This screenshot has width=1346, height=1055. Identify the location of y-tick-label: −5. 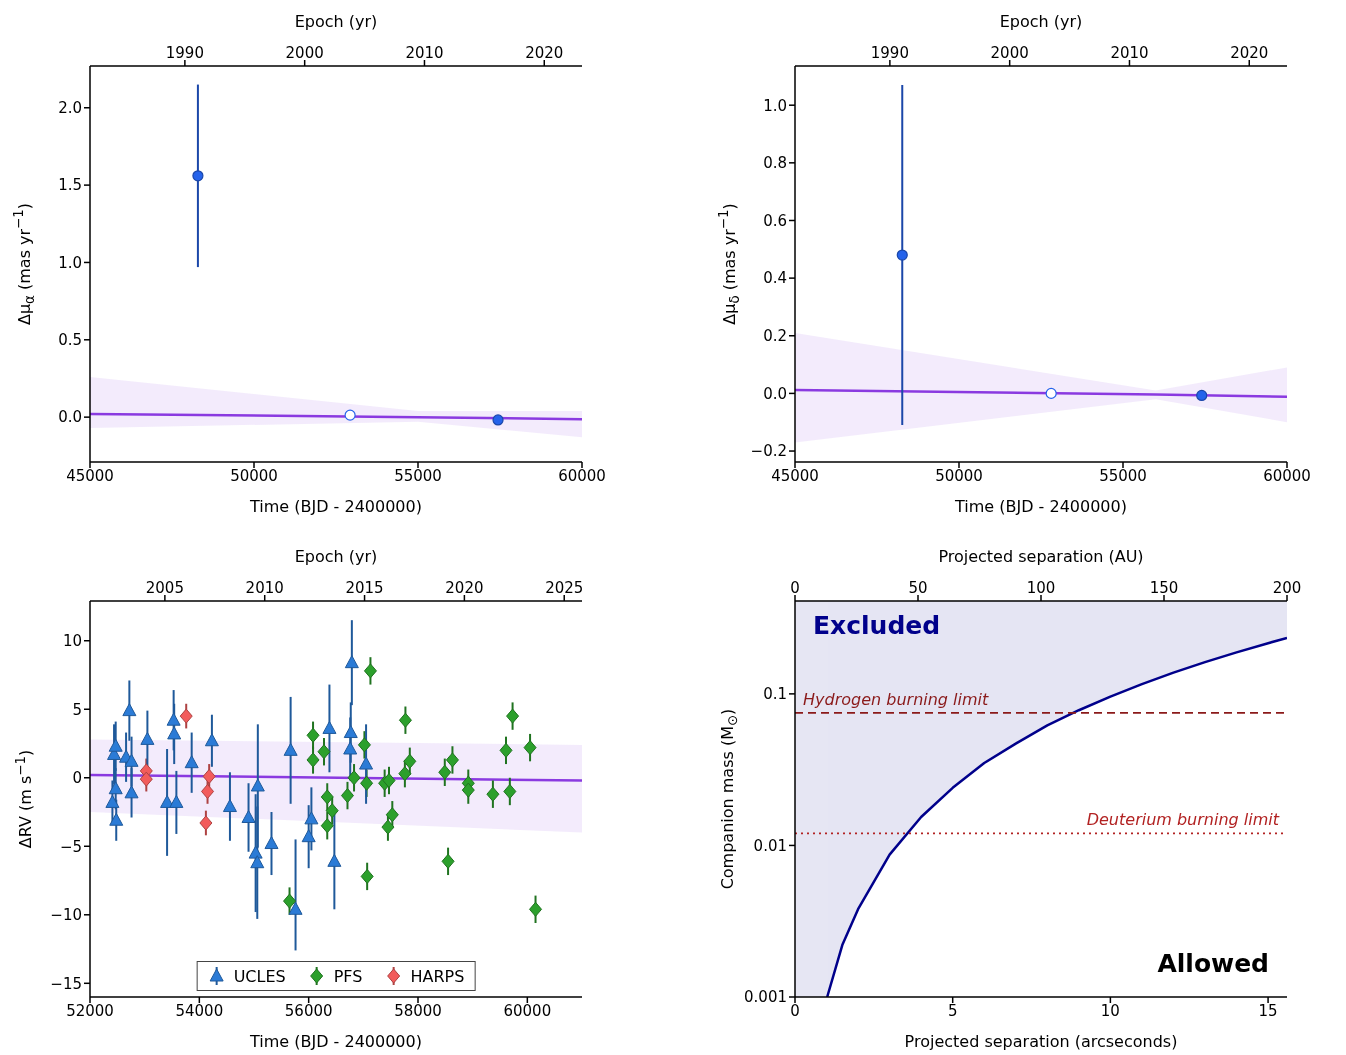
(70, 846).